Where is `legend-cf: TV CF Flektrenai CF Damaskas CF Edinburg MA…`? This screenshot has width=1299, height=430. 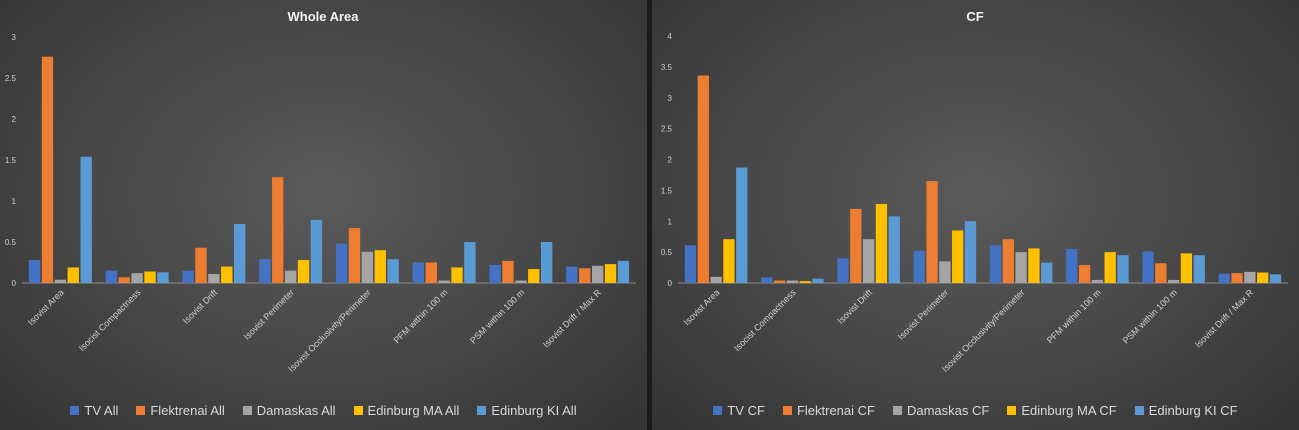
legend-cf: TV CF Flektrenai CF Damaskas CF Edinburg MA… is located at coordinates (975, 410).